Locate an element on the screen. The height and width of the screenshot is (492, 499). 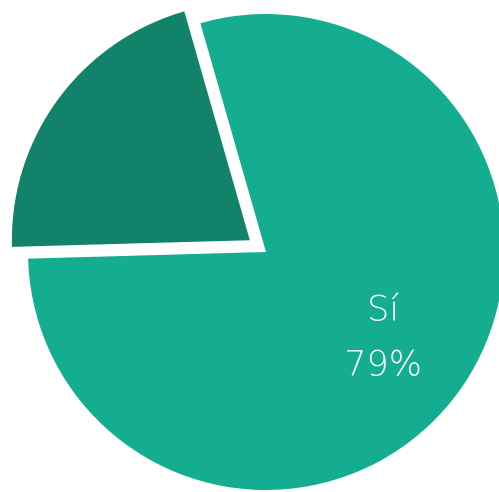
slice-value-label: 79% is located at coordinates (383, 365).